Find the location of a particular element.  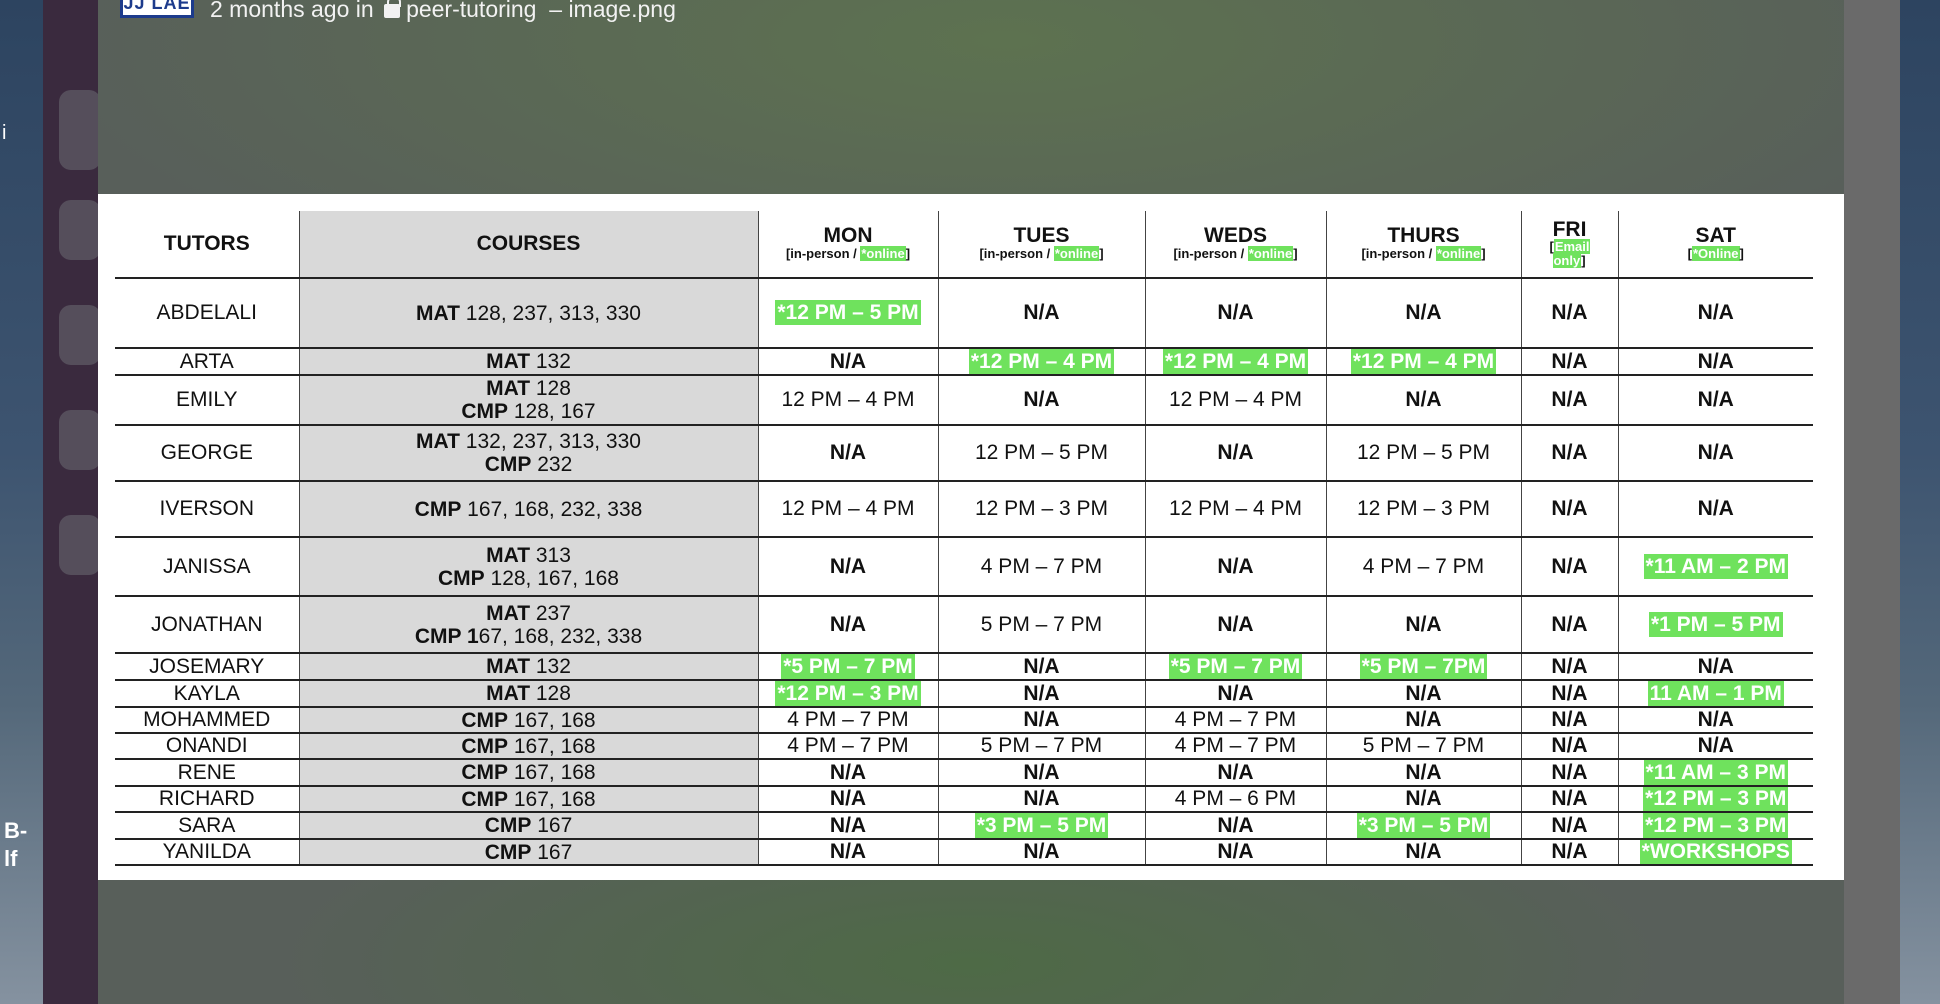

online-hours-highlight: 11 AM – 1 PM is located at coordinates (1715, 692).